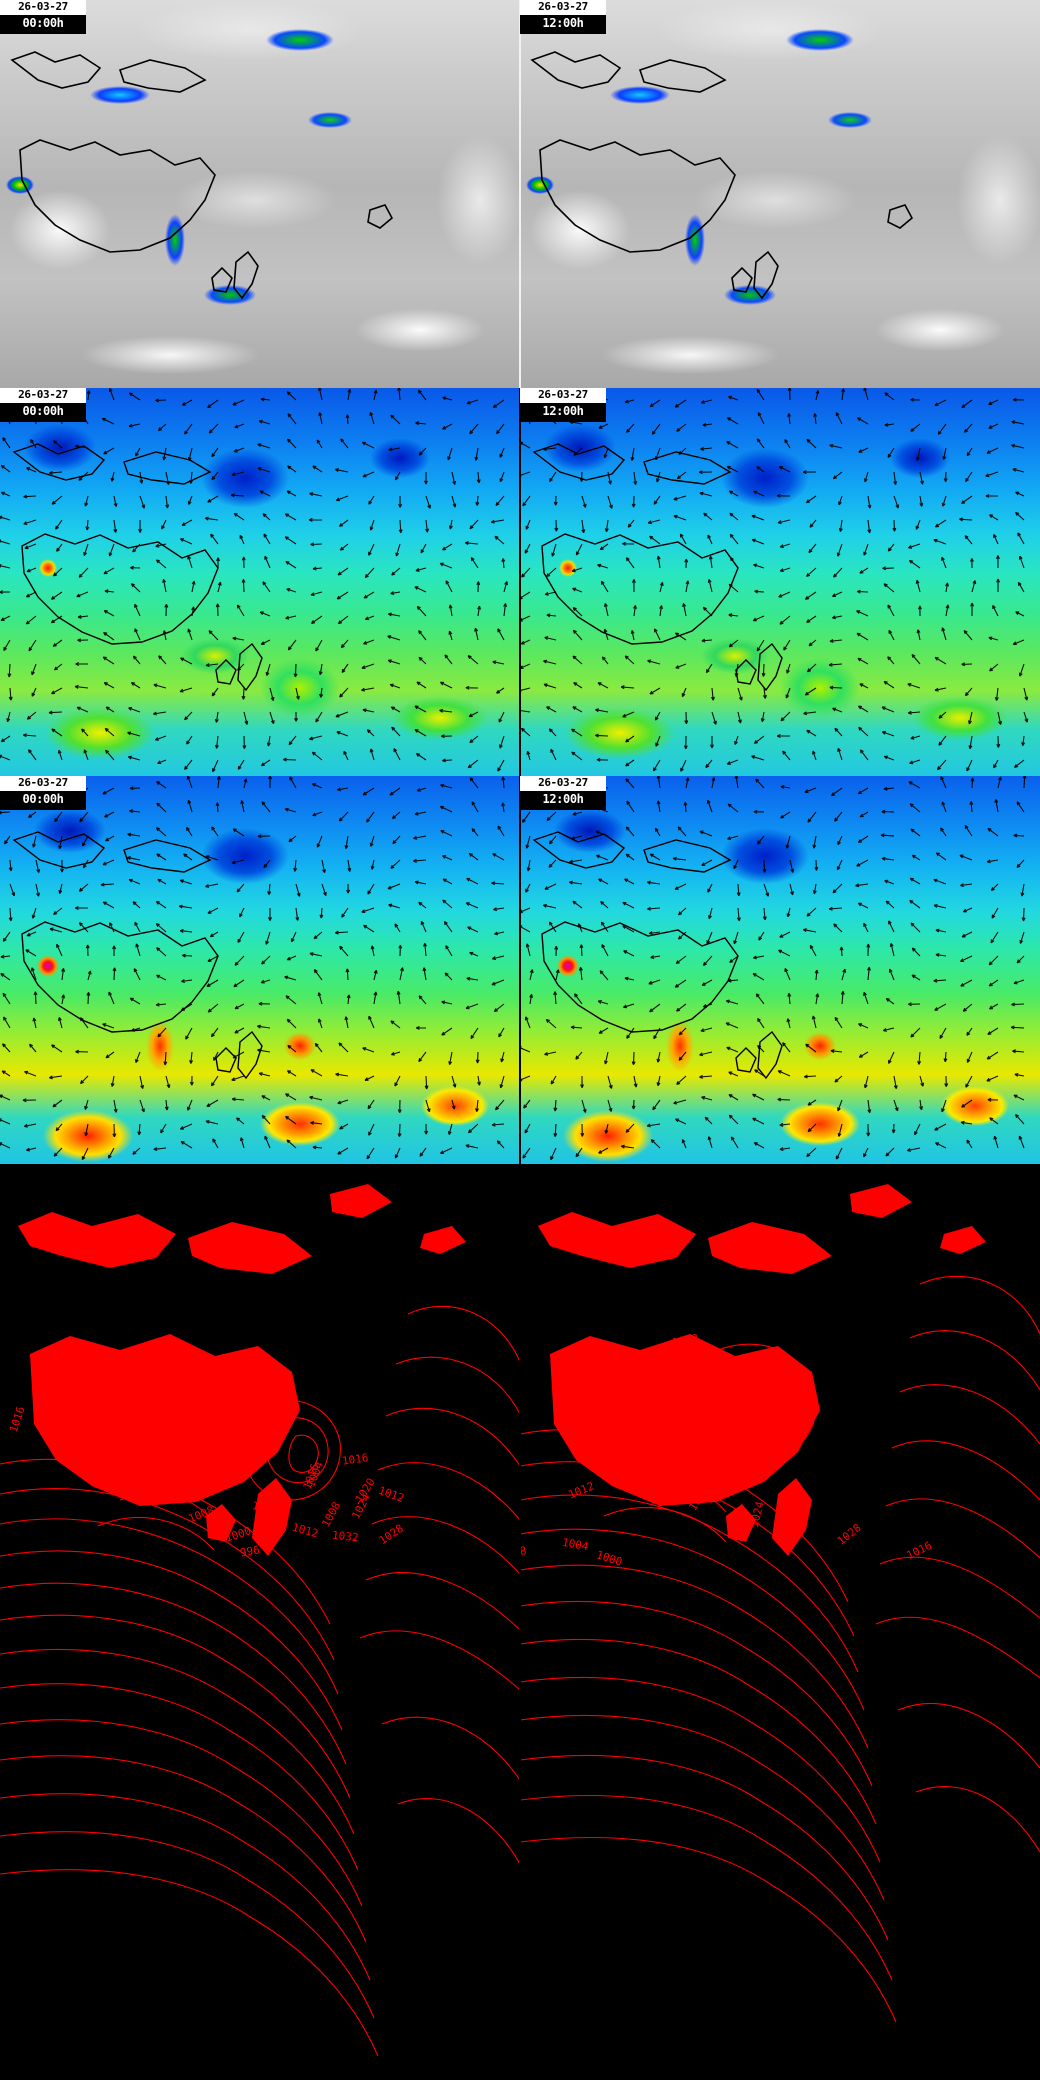 This screenshot has height=2080, width=1040. Describe the element at coordinates (345, 1536) in the screenshot. I see `isobar-value-label: 1032` at that location.